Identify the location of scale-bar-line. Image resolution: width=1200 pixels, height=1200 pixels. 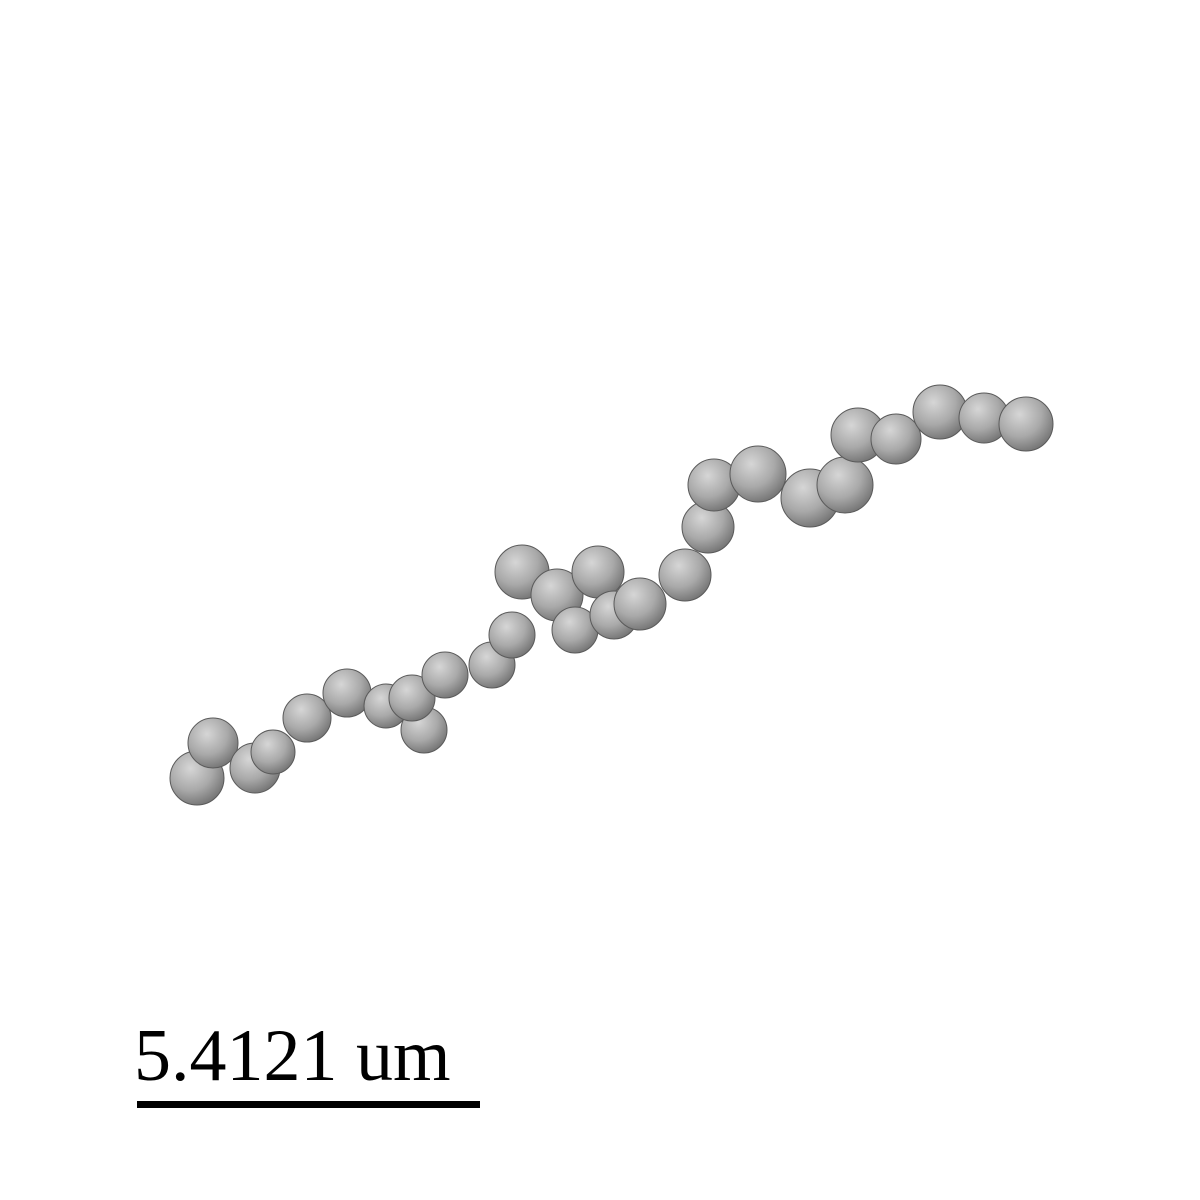
(308, 1104).